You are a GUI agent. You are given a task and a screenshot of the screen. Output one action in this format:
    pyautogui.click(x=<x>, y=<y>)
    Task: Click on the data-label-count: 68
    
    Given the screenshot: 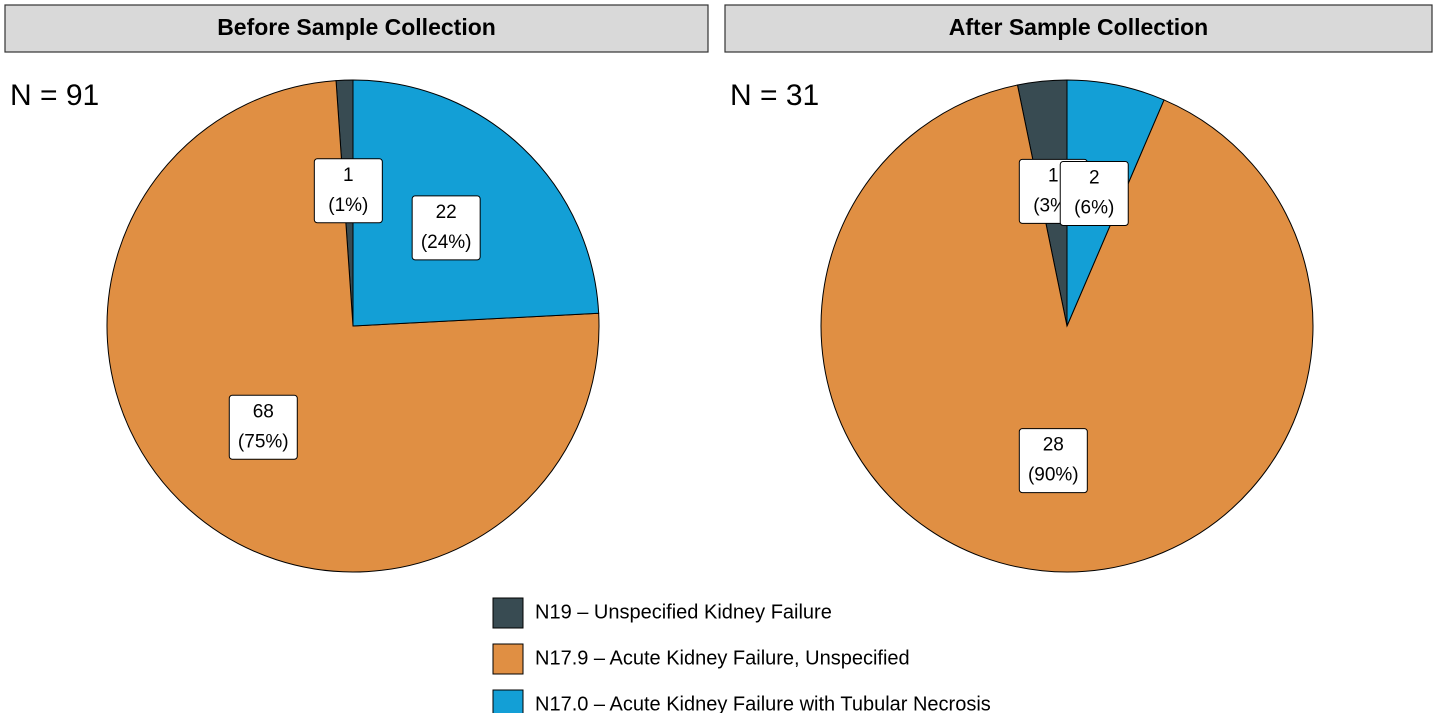 What is the action you would take?
    pyautogui.click(x=263, y=411)
    